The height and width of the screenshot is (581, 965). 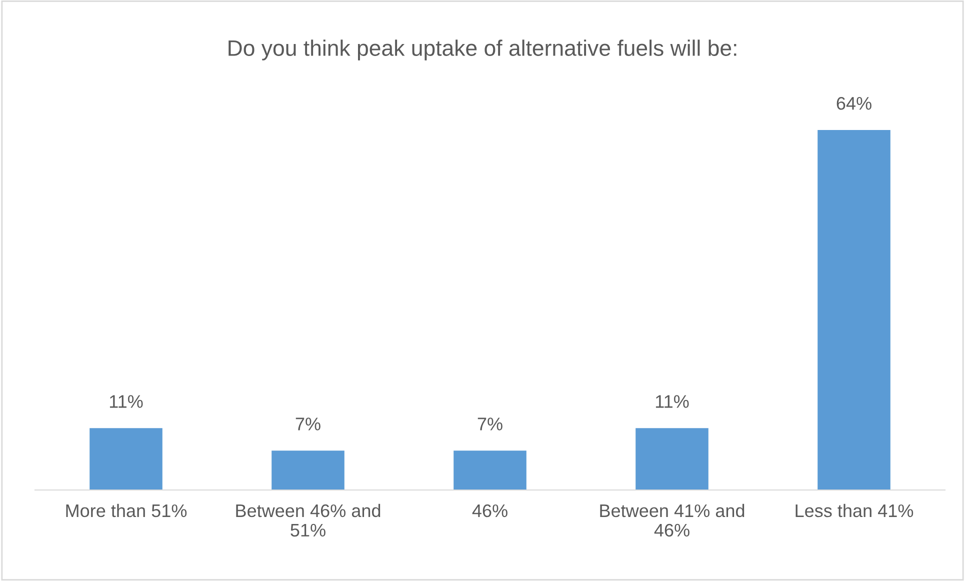 What do you see at coordinates (672, 520) in the screenshot?
I see `x-tick-label: Between 41% and 46%` at bounding box center [672, 520].